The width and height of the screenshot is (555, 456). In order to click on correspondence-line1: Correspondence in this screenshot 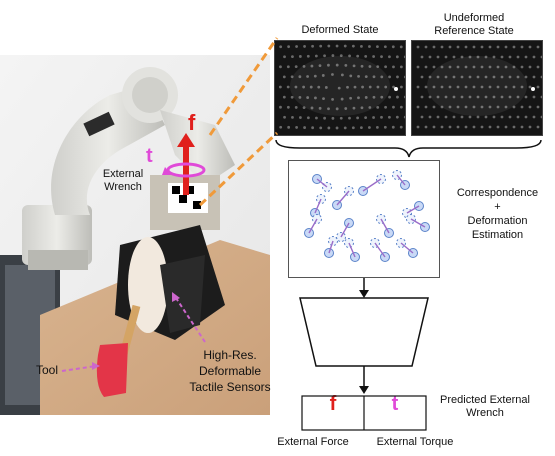, I will do `click(497, 193)`.